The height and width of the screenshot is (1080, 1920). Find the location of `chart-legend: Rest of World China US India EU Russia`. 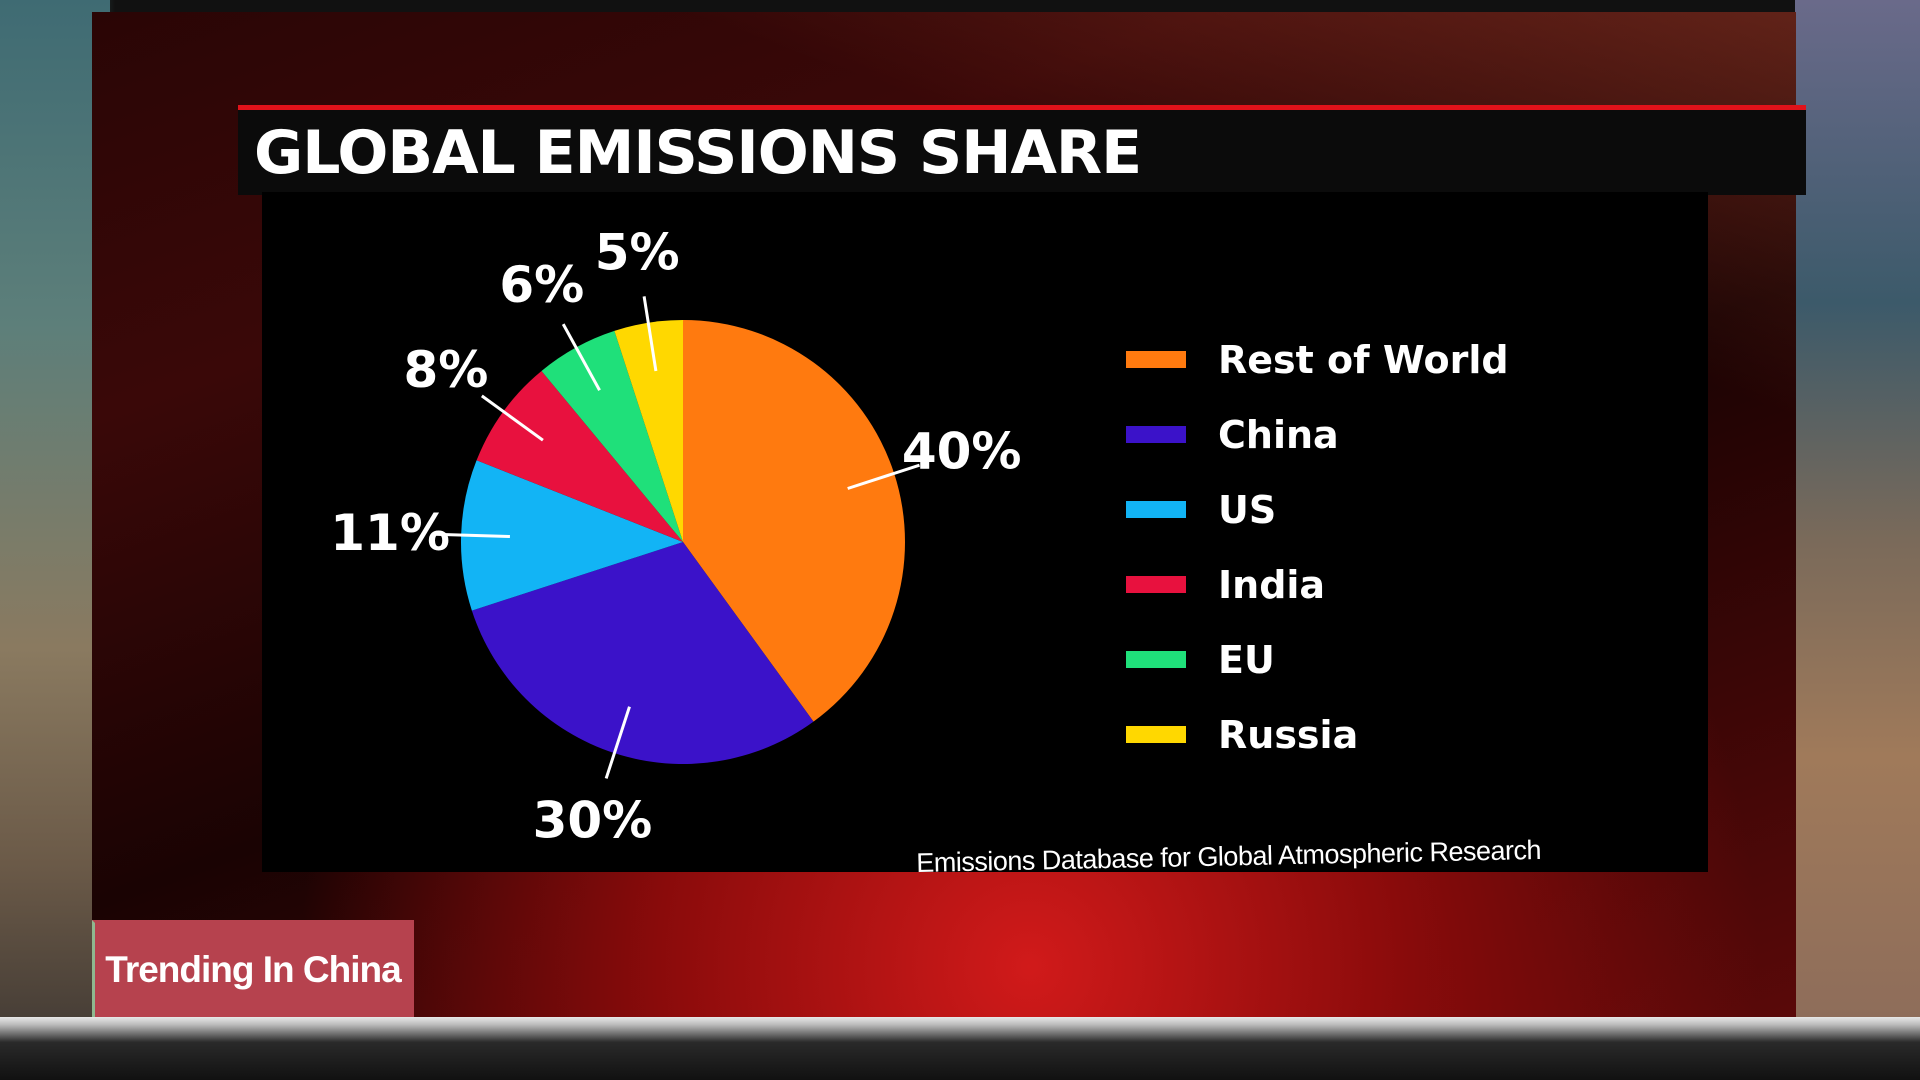

chart-legend: Rest of World China US India EU Russia is located at coordinates (1317, 547).